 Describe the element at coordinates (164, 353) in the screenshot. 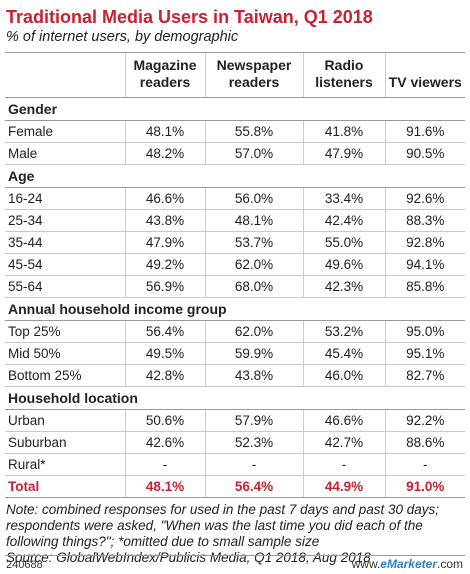

I see `cell-value: 49.5%` at that location.